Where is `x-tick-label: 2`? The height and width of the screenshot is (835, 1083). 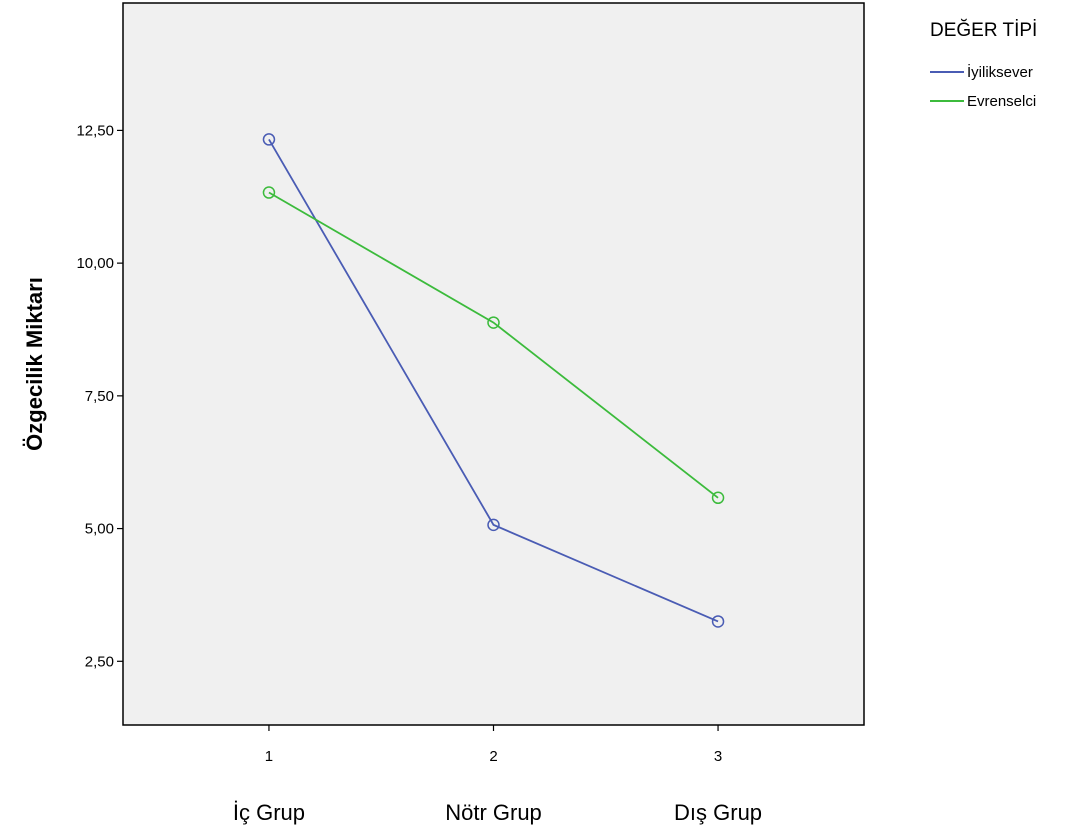 x-tick-label: 2 is located at coordinates (493, 756).